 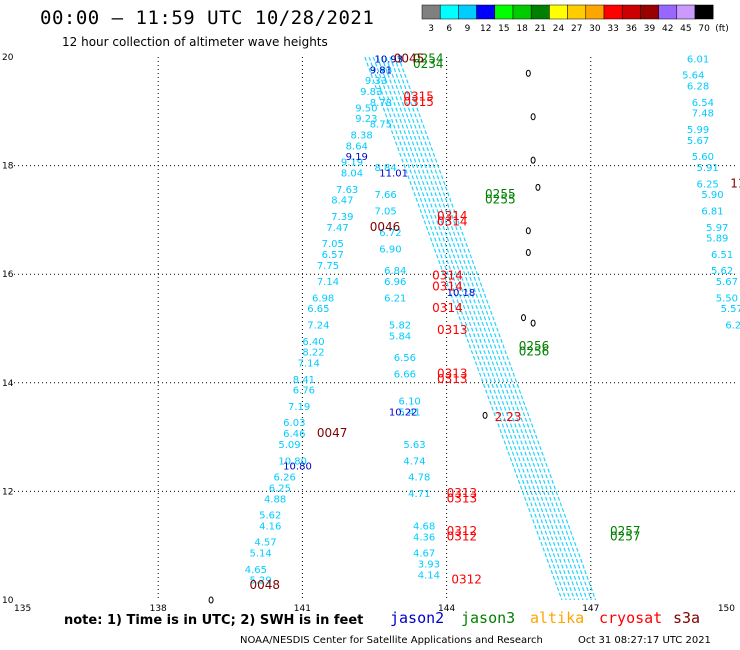 I want to click on data-point-label: 4.88, so click(x=275, y=499).